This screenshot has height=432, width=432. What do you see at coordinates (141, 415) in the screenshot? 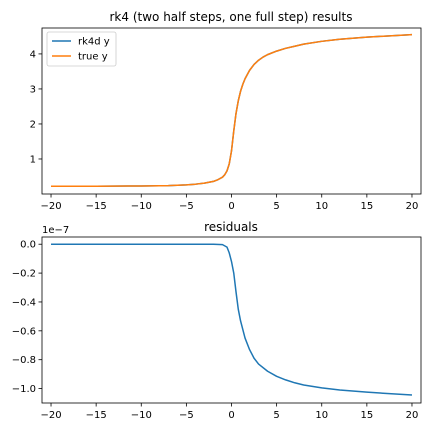
I see `residuals-x-tick-label: −10` at bounding box center [141, 415].